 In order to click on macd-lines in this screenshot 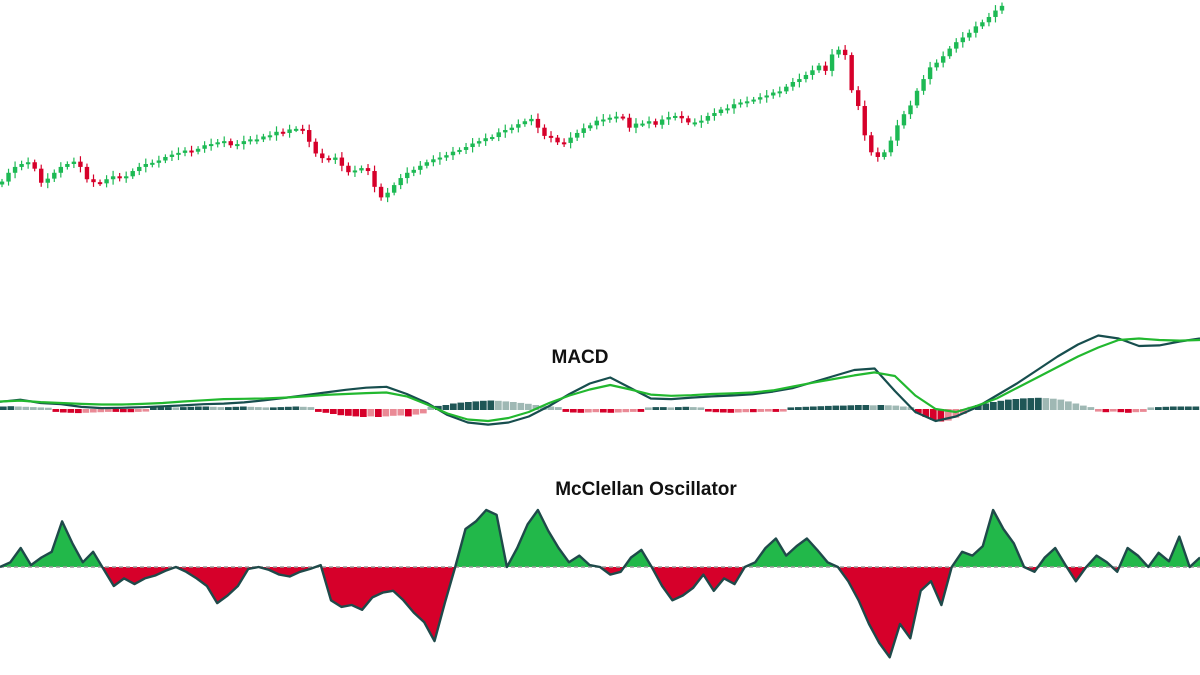, I will do `click(600, 380)`.